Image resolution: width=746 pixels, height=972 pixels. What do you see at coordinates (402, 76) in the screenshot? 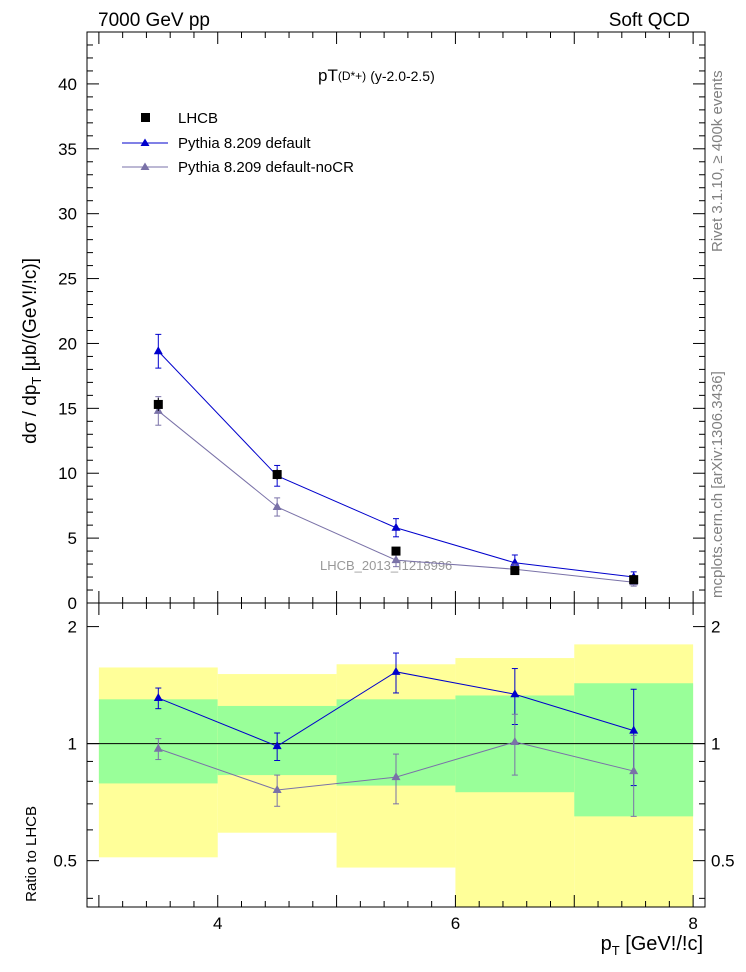
I see `plot-title-rest: (y-2.0-2.5)` at bounding box center [402, 76].